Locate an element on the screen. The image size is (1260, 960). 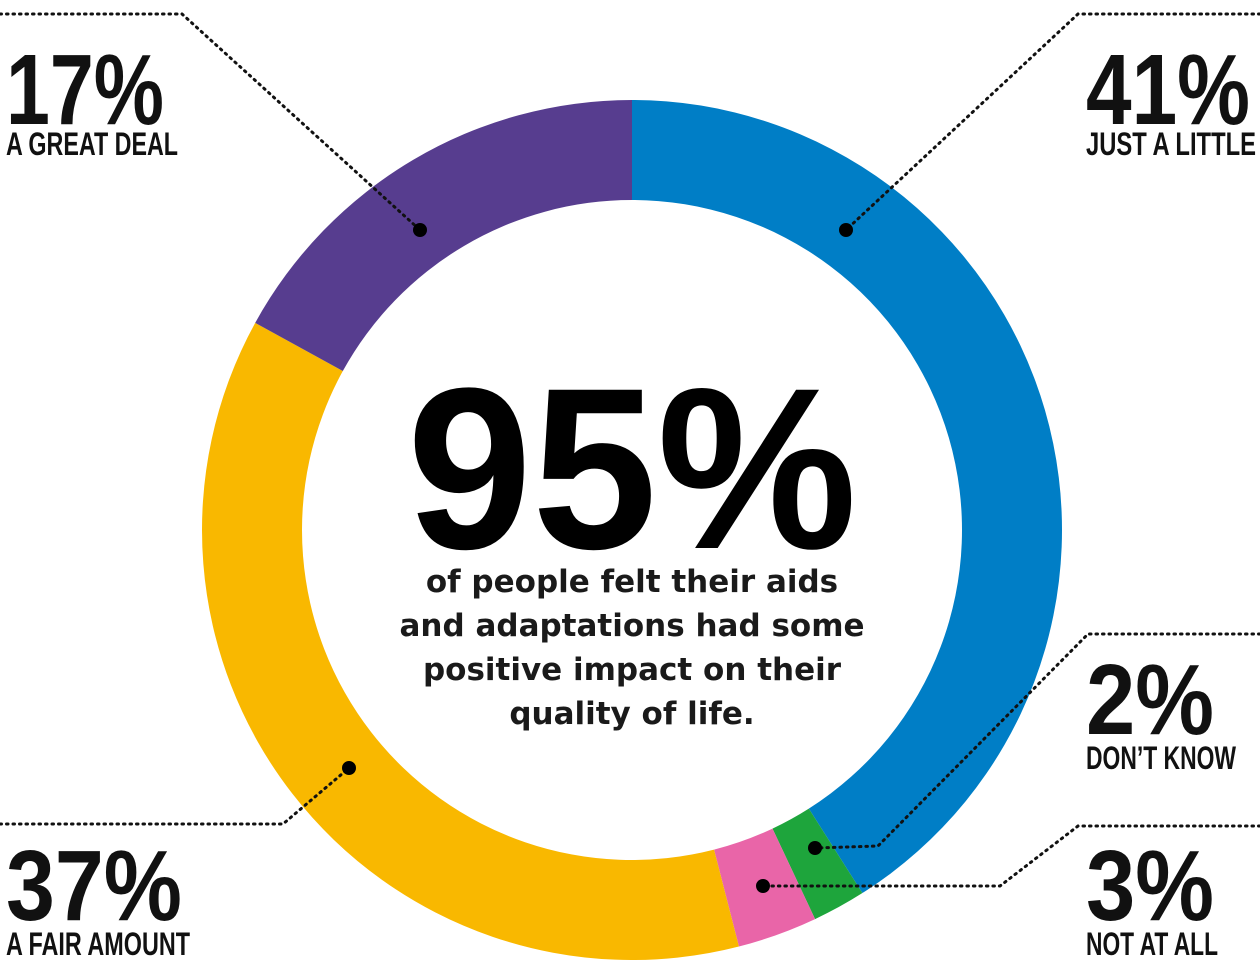
callout-not-at-all-label: NOT AT ALL is located at coordinates (1152, 943).